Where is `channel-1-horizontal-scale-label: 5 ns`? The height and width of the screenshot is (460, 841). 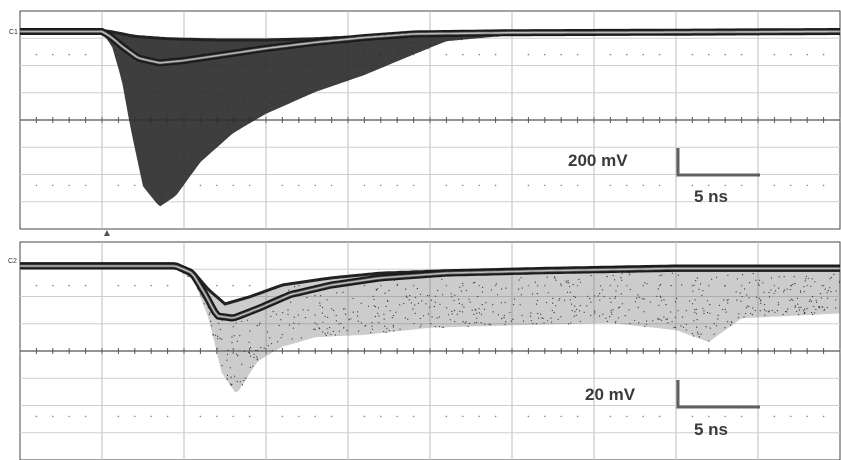
channel-1-horizontal-scale-label: 5 ns is located at coordinates (711, 196).